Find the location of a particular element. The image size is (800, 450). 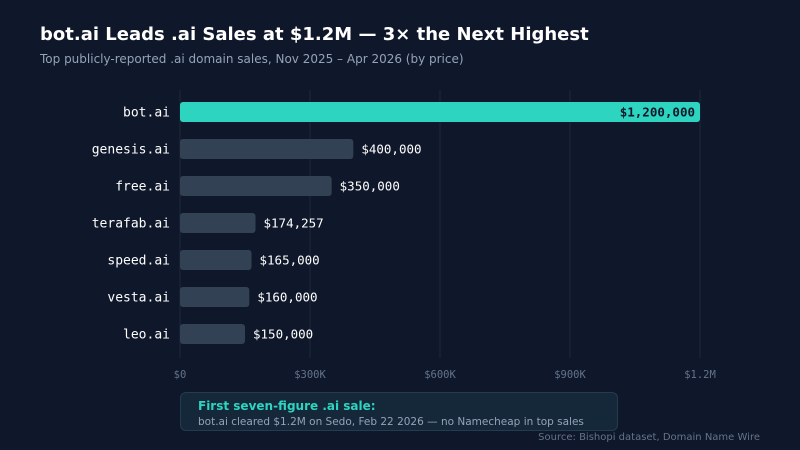

x-tick-label: $900K is located at coordinates (570, 375).